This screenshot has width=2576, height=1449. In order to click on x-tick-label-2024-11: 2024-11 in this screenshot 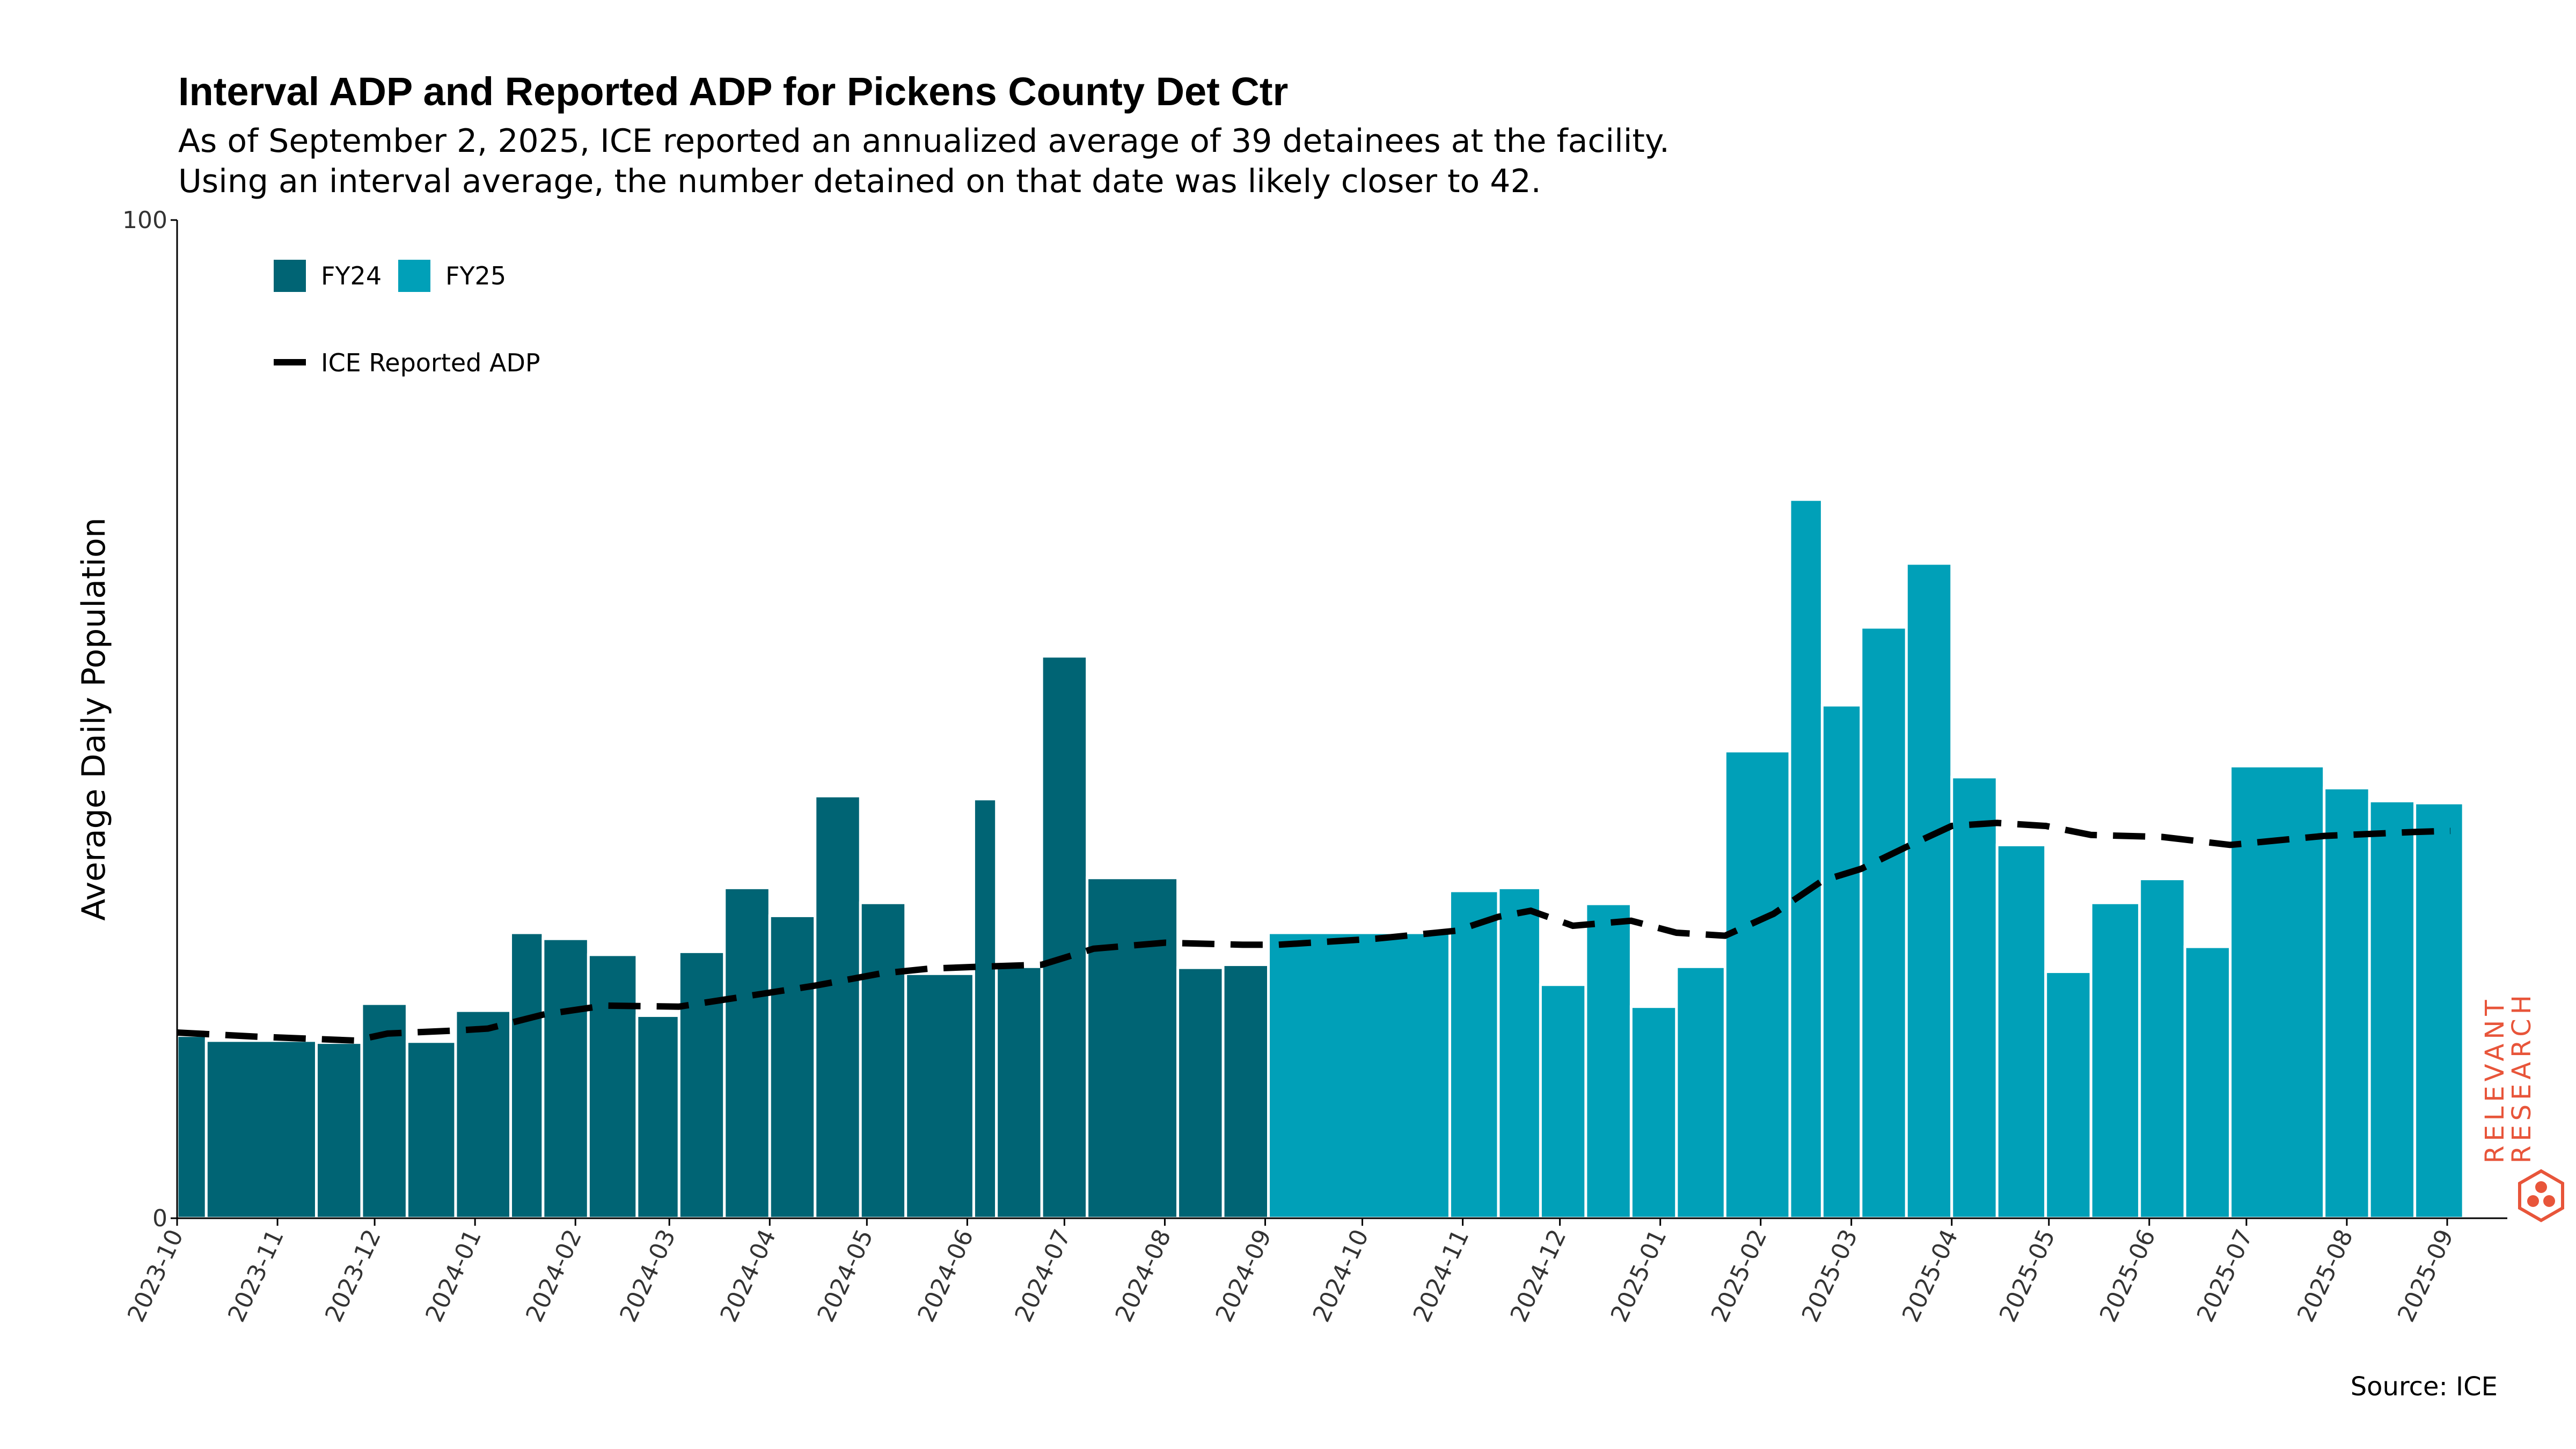, I will do `click(1441, 1275)`.